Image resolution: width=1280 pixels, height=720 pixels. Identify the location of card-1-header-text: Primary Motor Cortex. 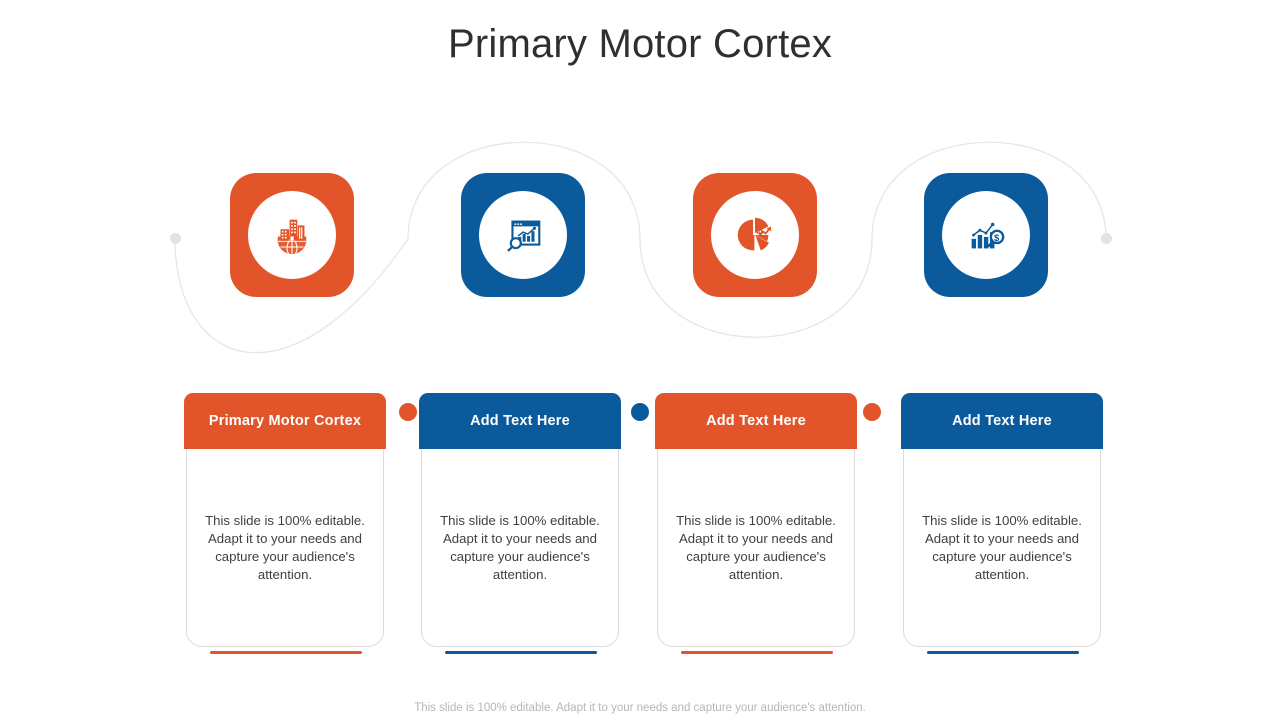
(285, 421).